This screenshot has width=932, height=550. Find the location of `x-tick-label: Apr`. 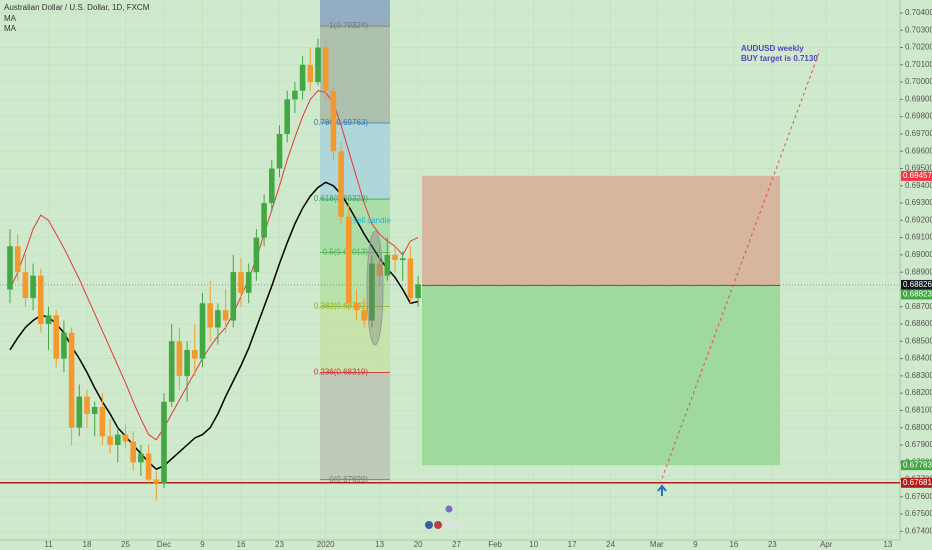

x-tick-label: Apr is located at coordinates (826, 544).